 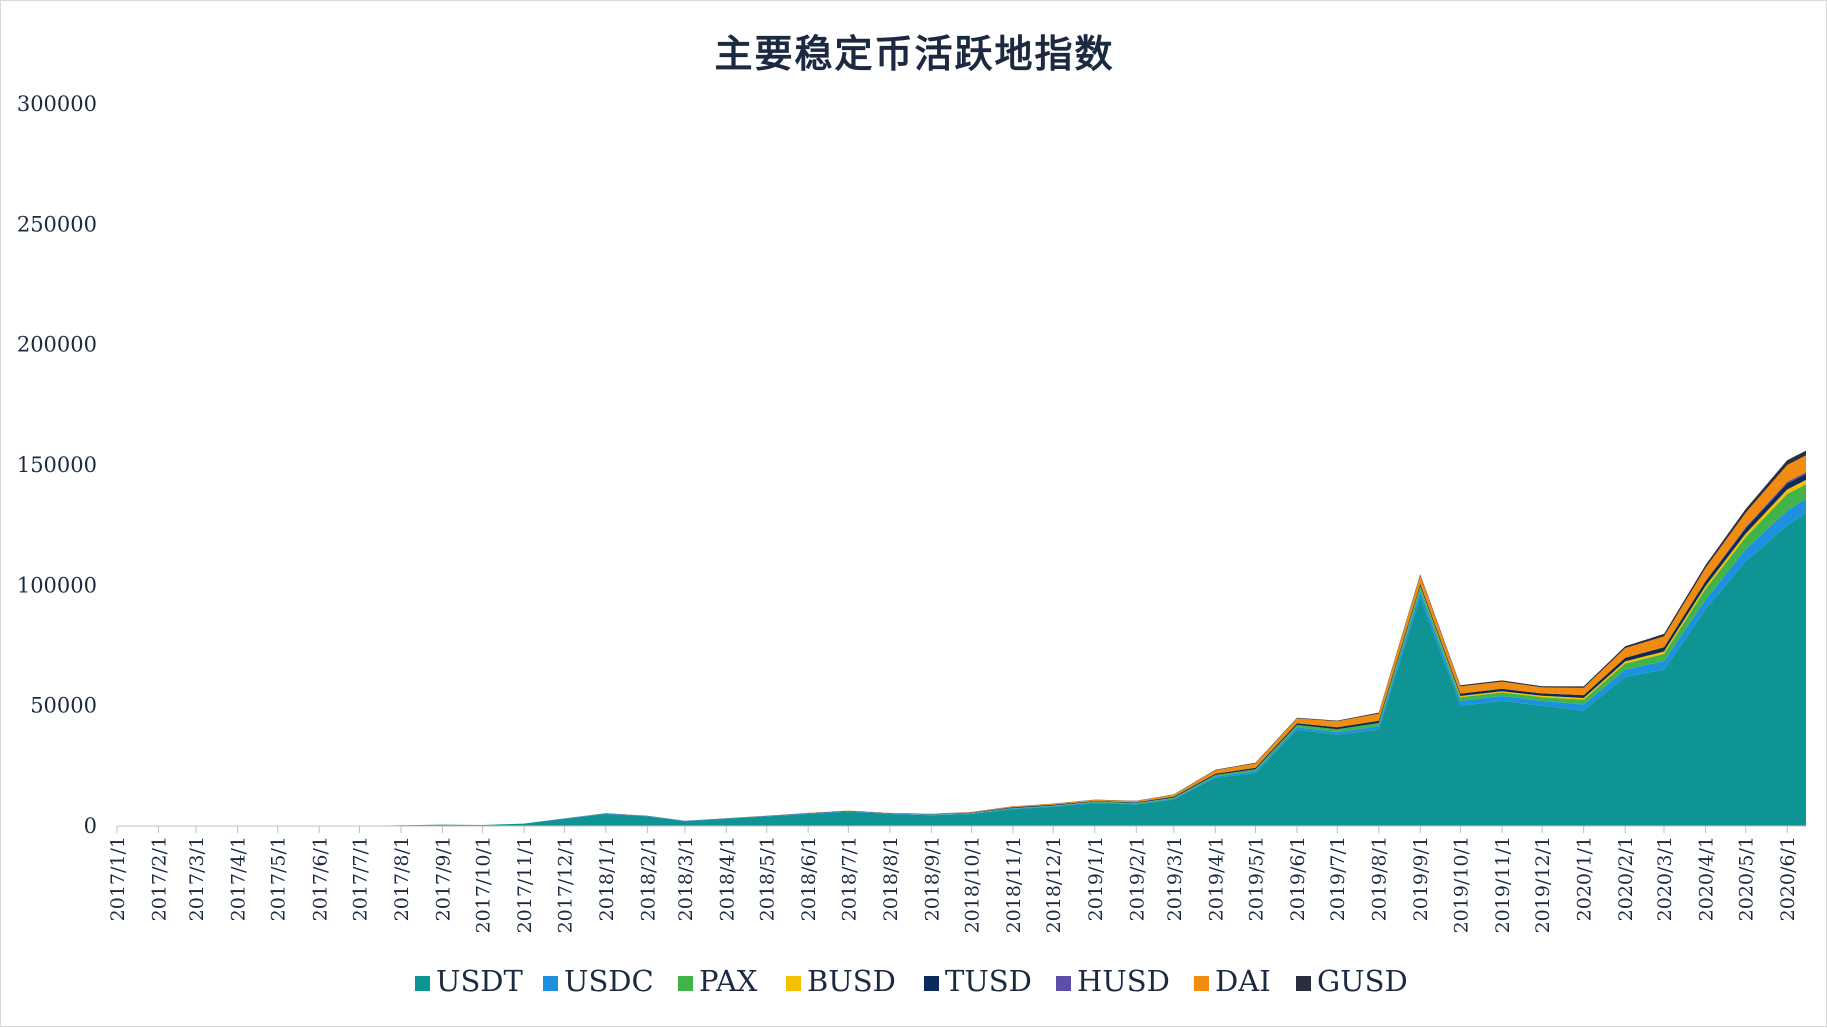 I want to click on x-tick-label: 2020/4/1, so click(x=1707, y=878).